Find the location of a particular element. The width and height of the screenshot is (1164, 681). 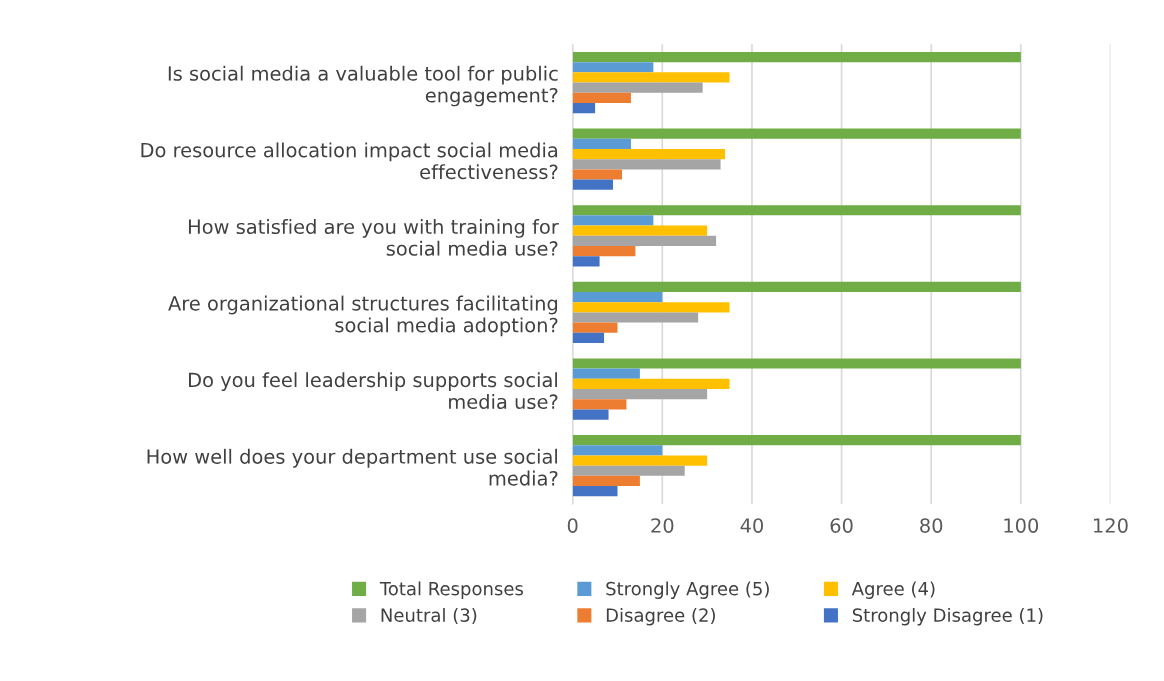

x-tick-label: 100 is located at coordinates (1021, 525).